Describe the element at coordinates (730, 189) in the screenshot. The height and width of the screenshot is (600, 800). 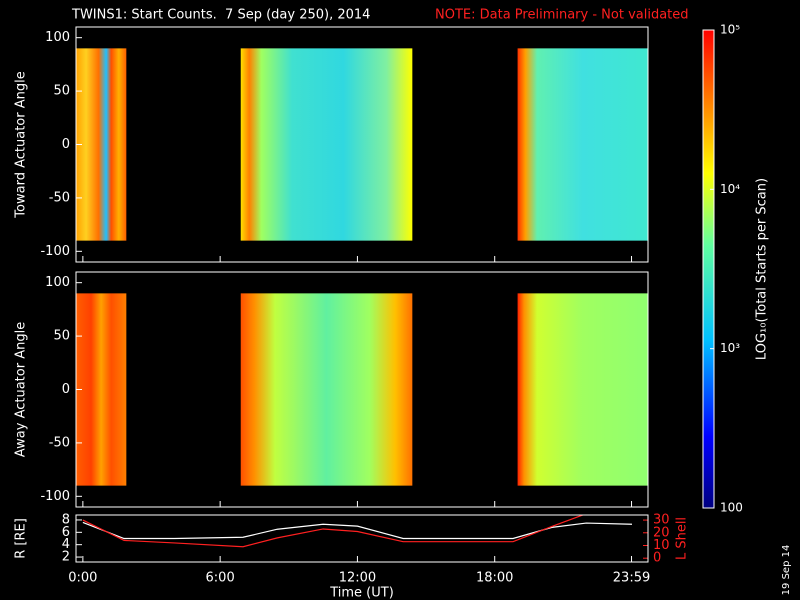
I see `colorbar-tick-label: 10⁴` at that location.